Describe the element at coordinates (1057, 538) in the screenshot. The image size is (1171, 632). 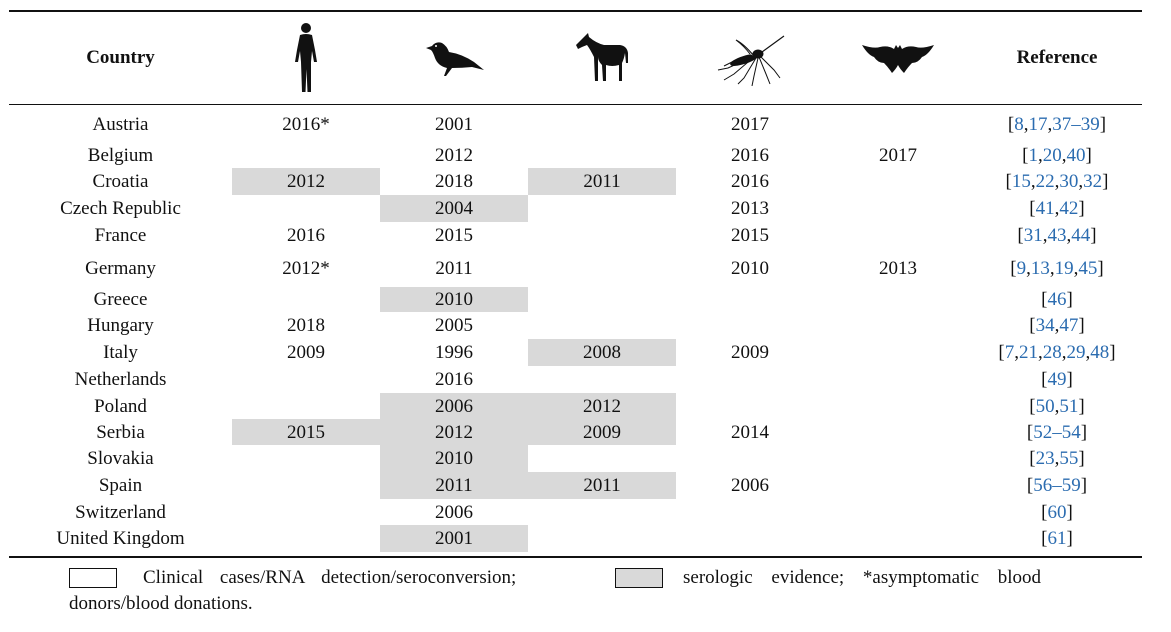
I see `reference-link: 61` at that location.